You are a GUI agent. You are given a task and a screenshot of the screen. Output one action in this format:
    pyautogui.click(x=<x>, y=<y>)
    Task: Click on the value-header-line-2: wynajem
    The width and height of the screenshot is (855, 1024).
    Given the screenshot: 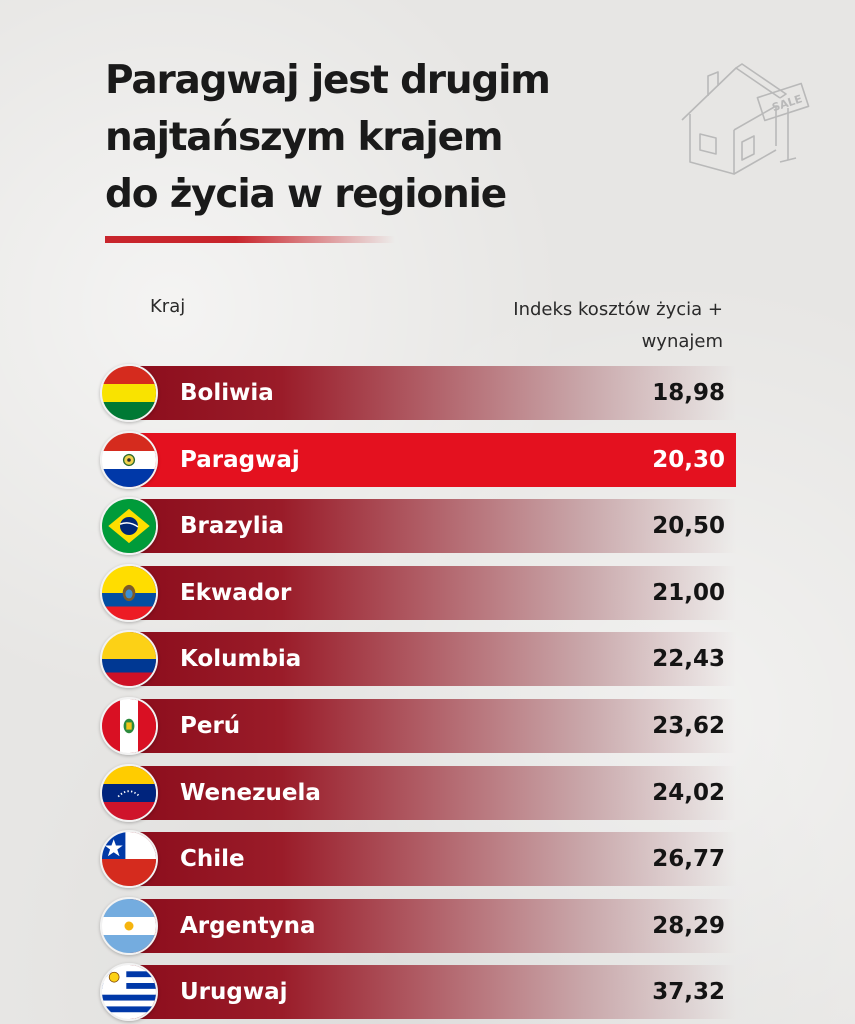 What is the action you would take?
    pyautogui.click(x=682, y=341)
    